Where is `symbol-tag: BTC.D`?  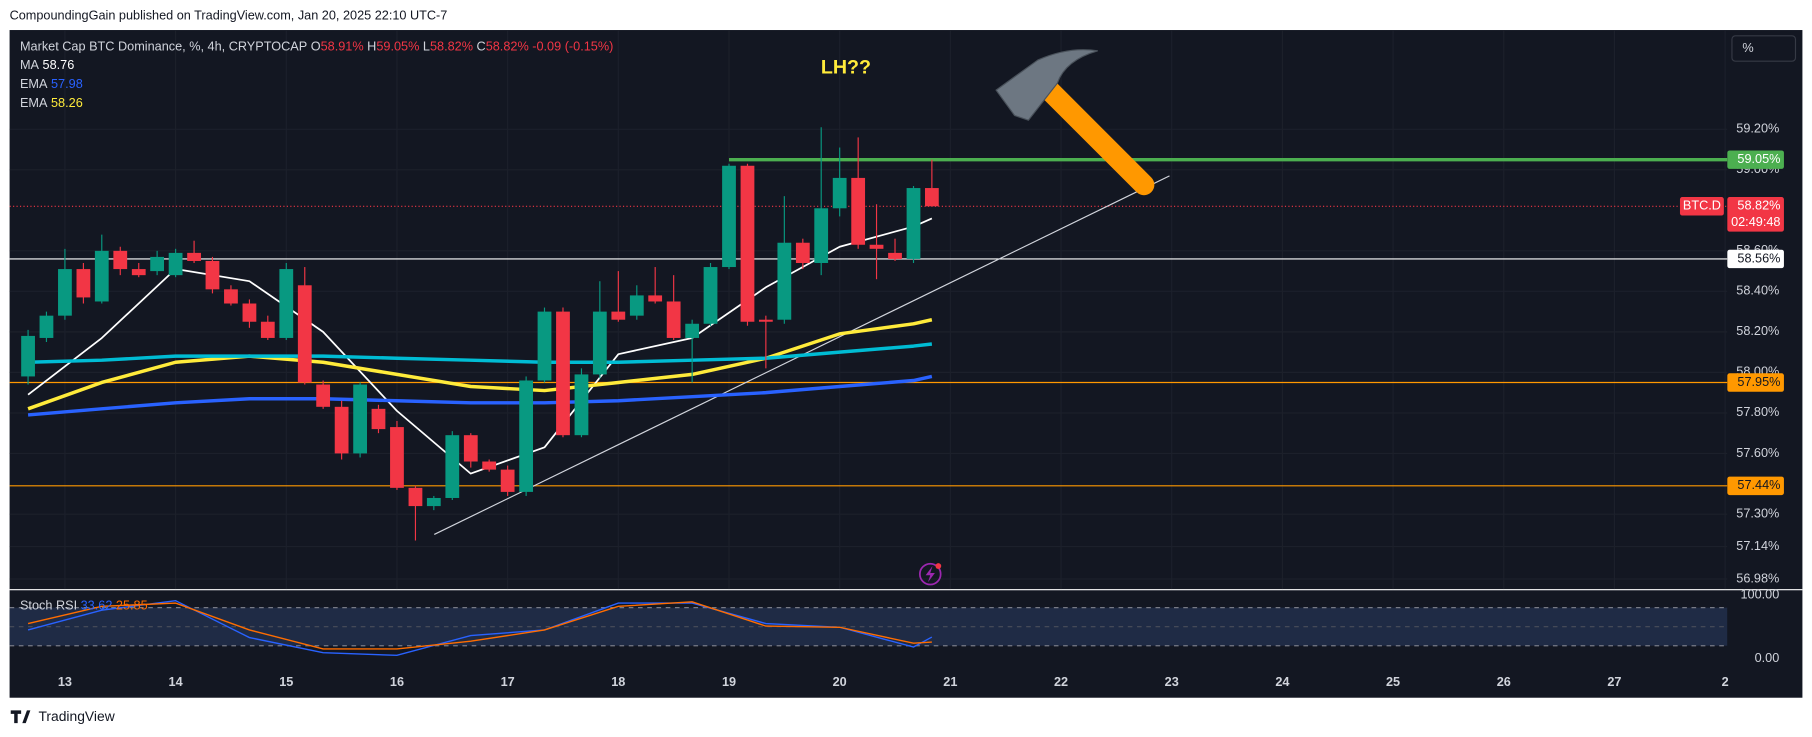 symbol-tag: BTC.D is located at coordinates (1702, 206).